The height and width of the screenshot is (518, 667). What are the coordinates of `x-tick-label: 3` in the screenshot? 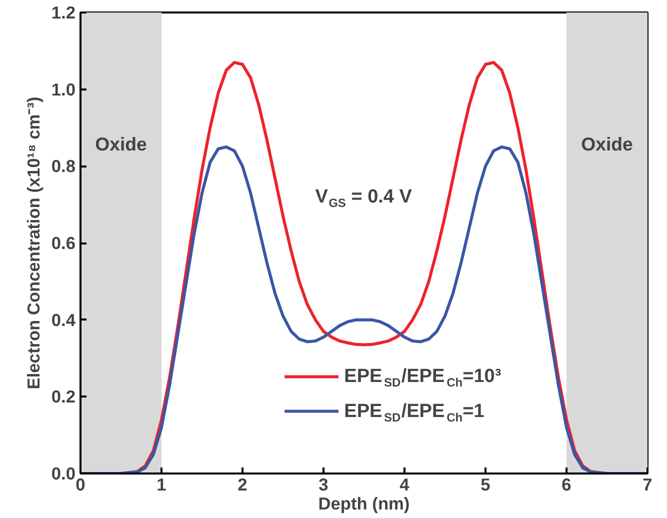 It's located at (323, 484).